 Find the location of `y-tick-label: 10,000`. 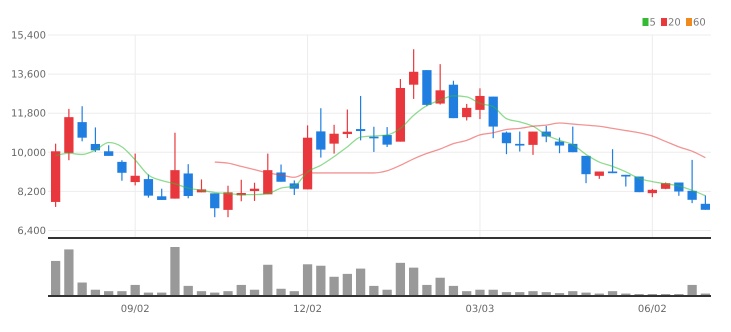

y-tick-label: 10,000 is located at coordinates (28, 153).